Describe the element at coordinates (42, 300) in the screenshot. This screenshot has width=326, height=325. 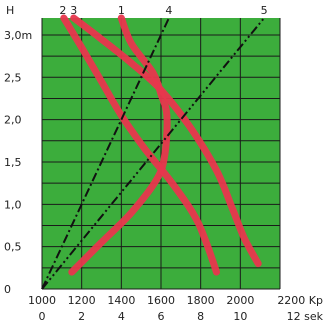
I see `x-tick-label-primary: 1000` at that location.